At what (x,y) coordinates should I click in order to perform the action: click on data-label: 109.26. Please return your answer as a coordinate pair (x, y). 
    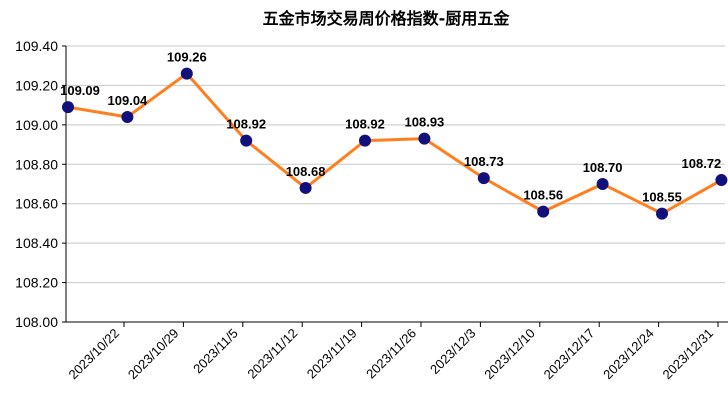
    Looking at the image, I should click on (187, 57).